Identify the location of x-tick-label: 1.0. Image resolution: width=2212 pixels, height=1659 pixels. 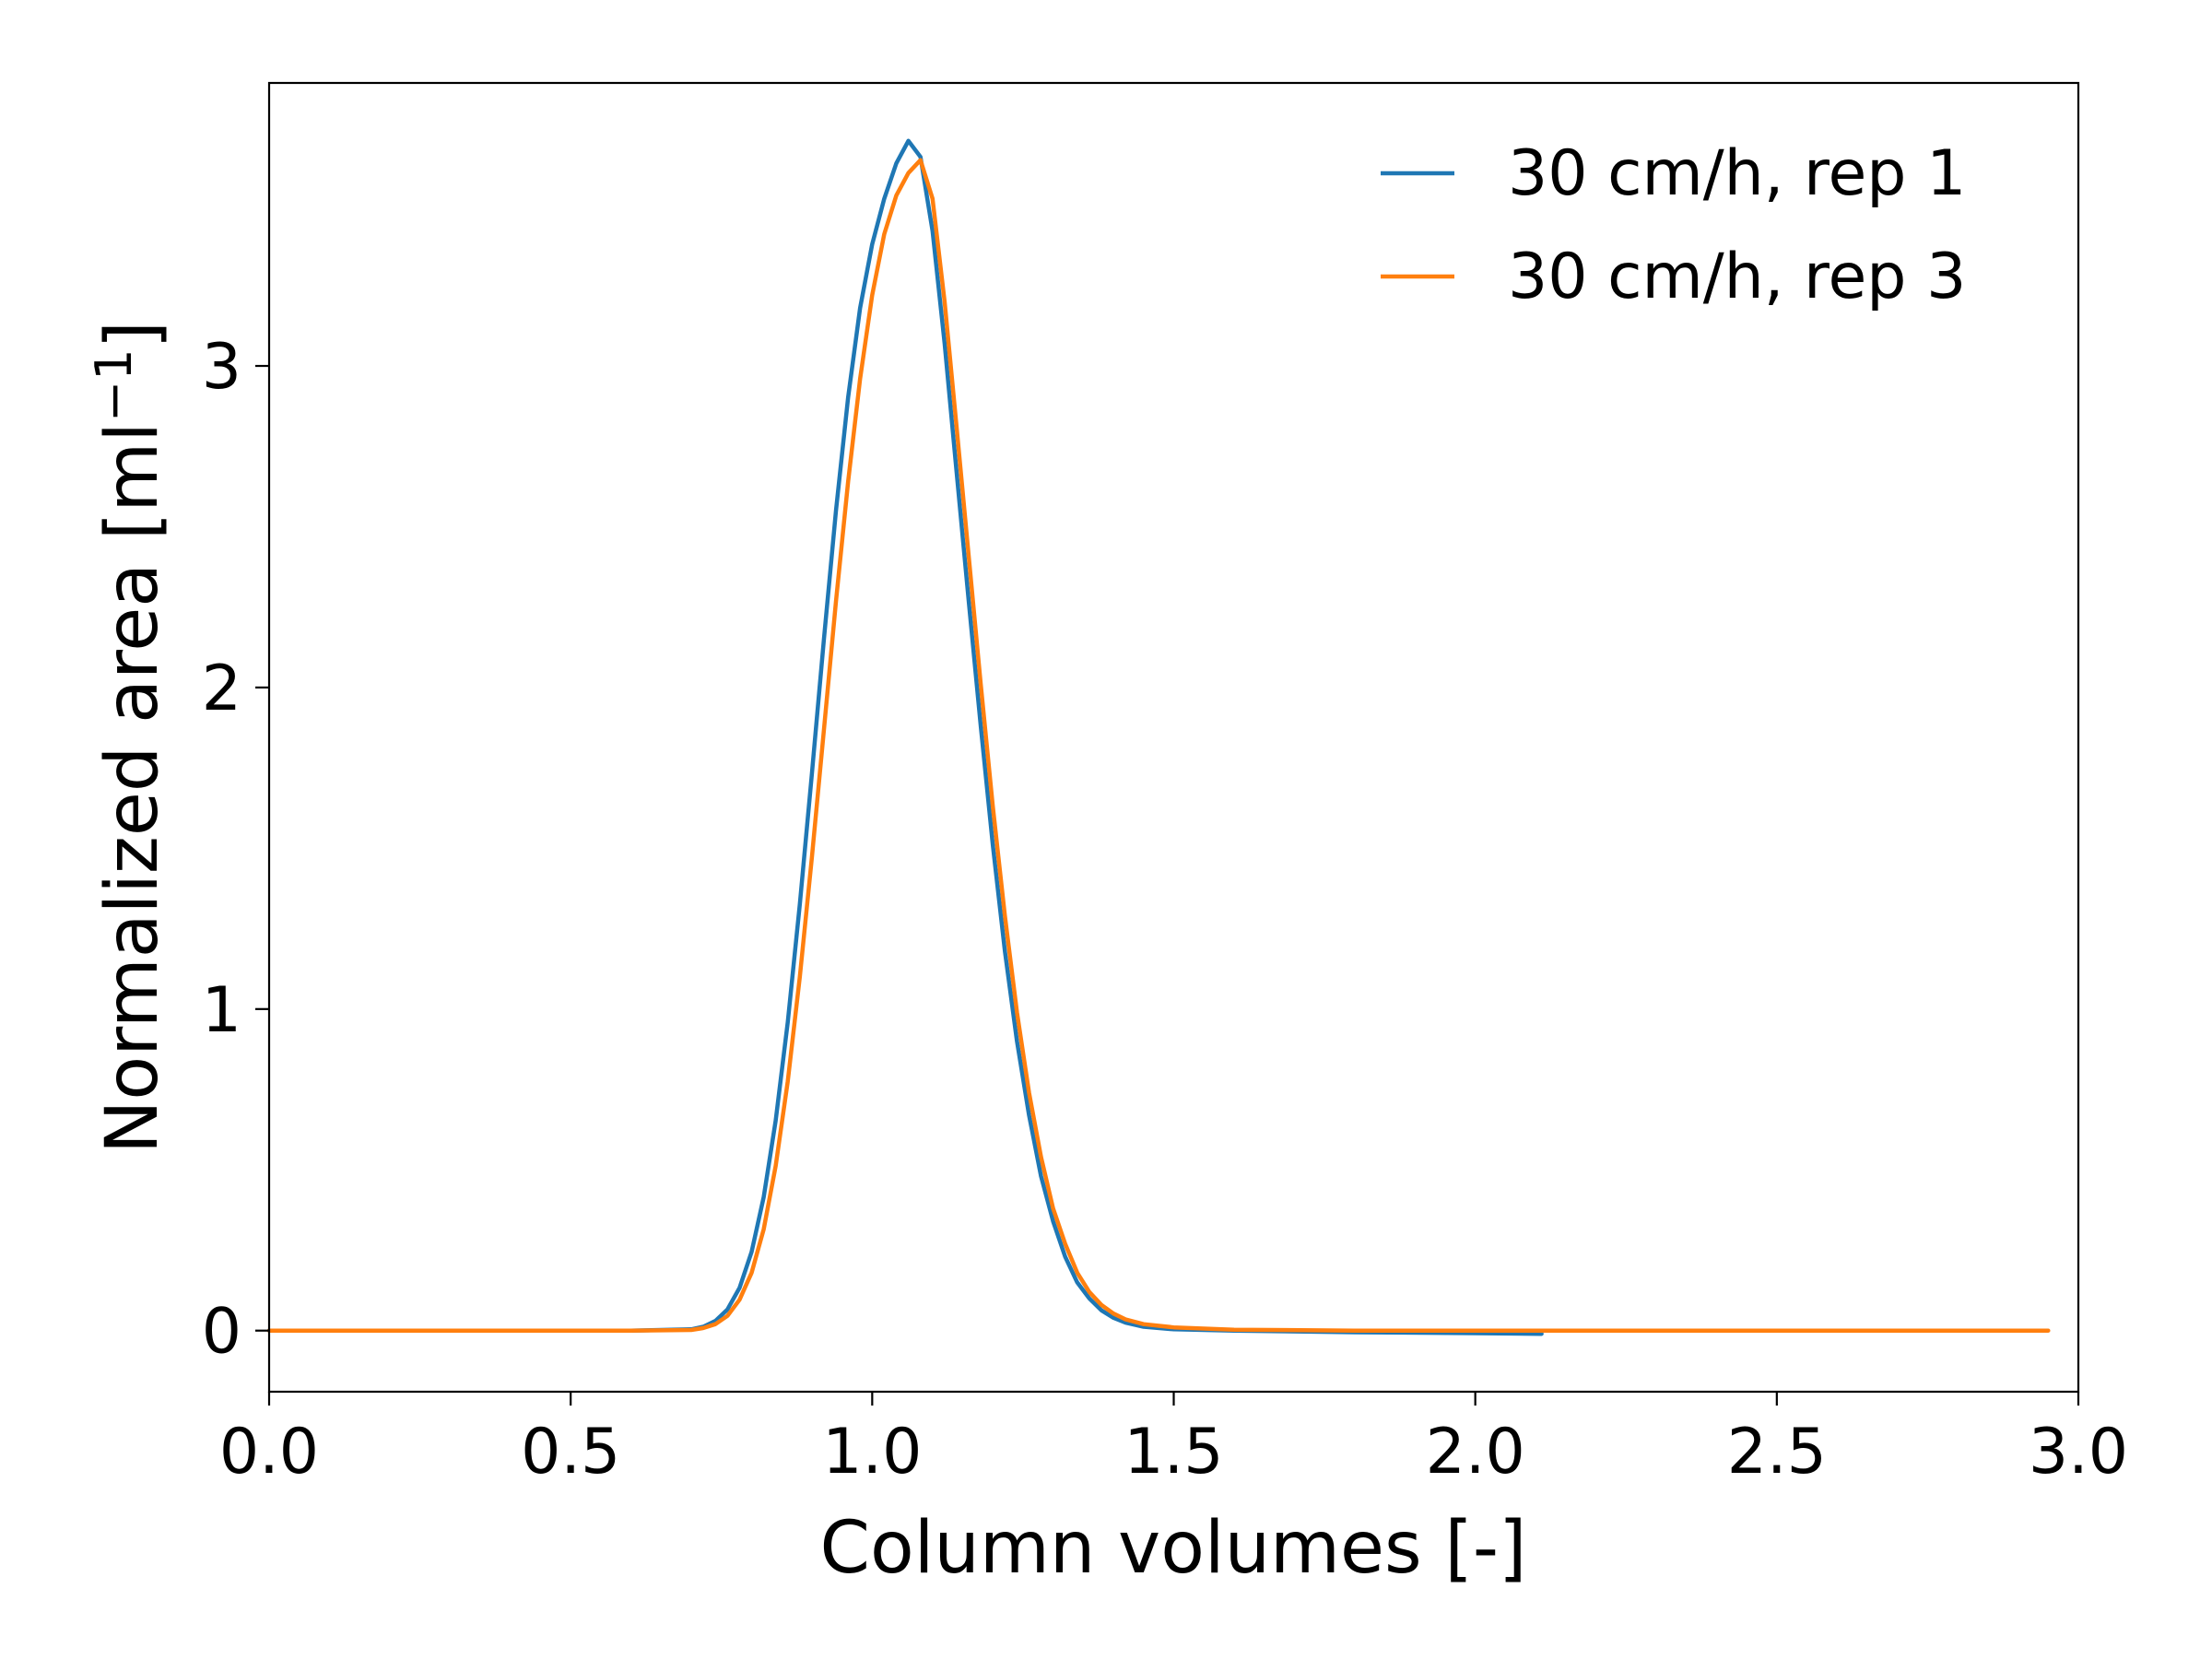
(872, 1452).